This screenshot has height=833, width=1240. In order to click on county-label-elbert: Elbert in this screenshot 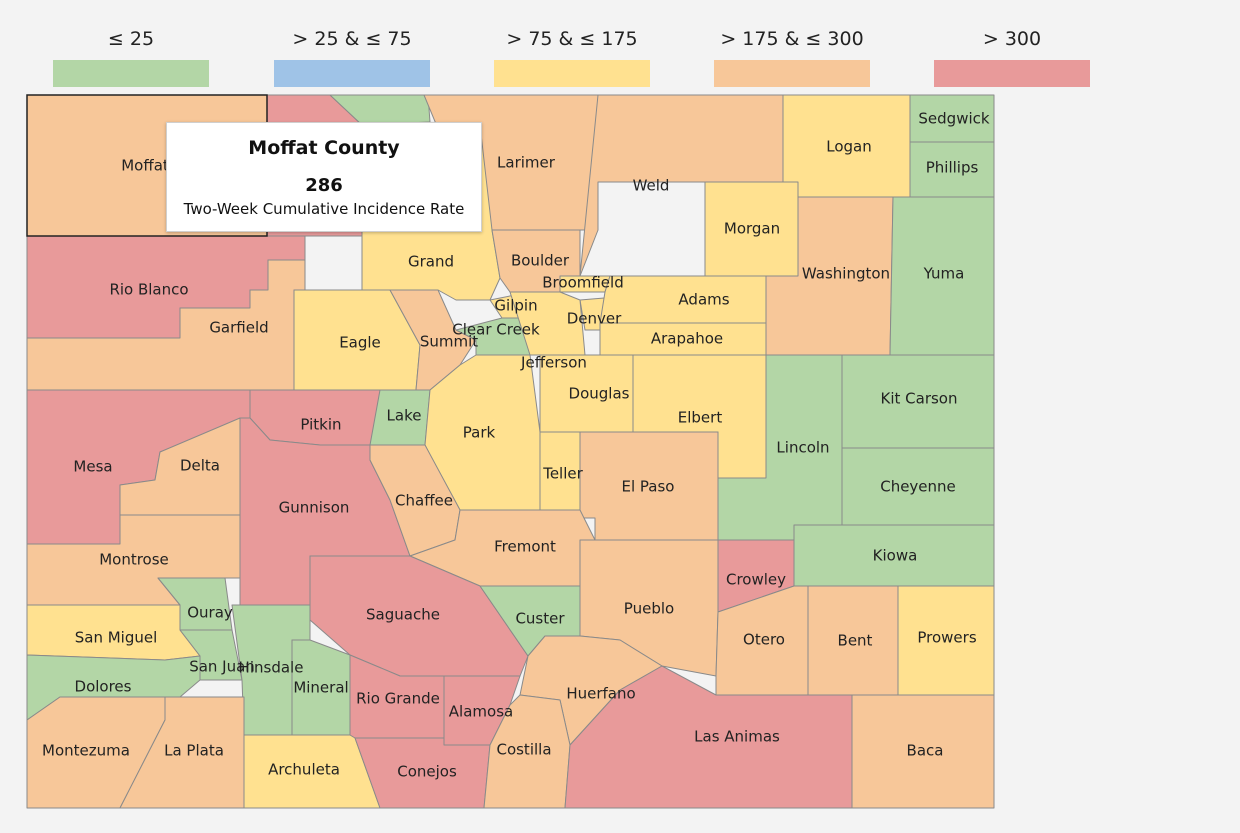, I will do `click(700, 418)`.